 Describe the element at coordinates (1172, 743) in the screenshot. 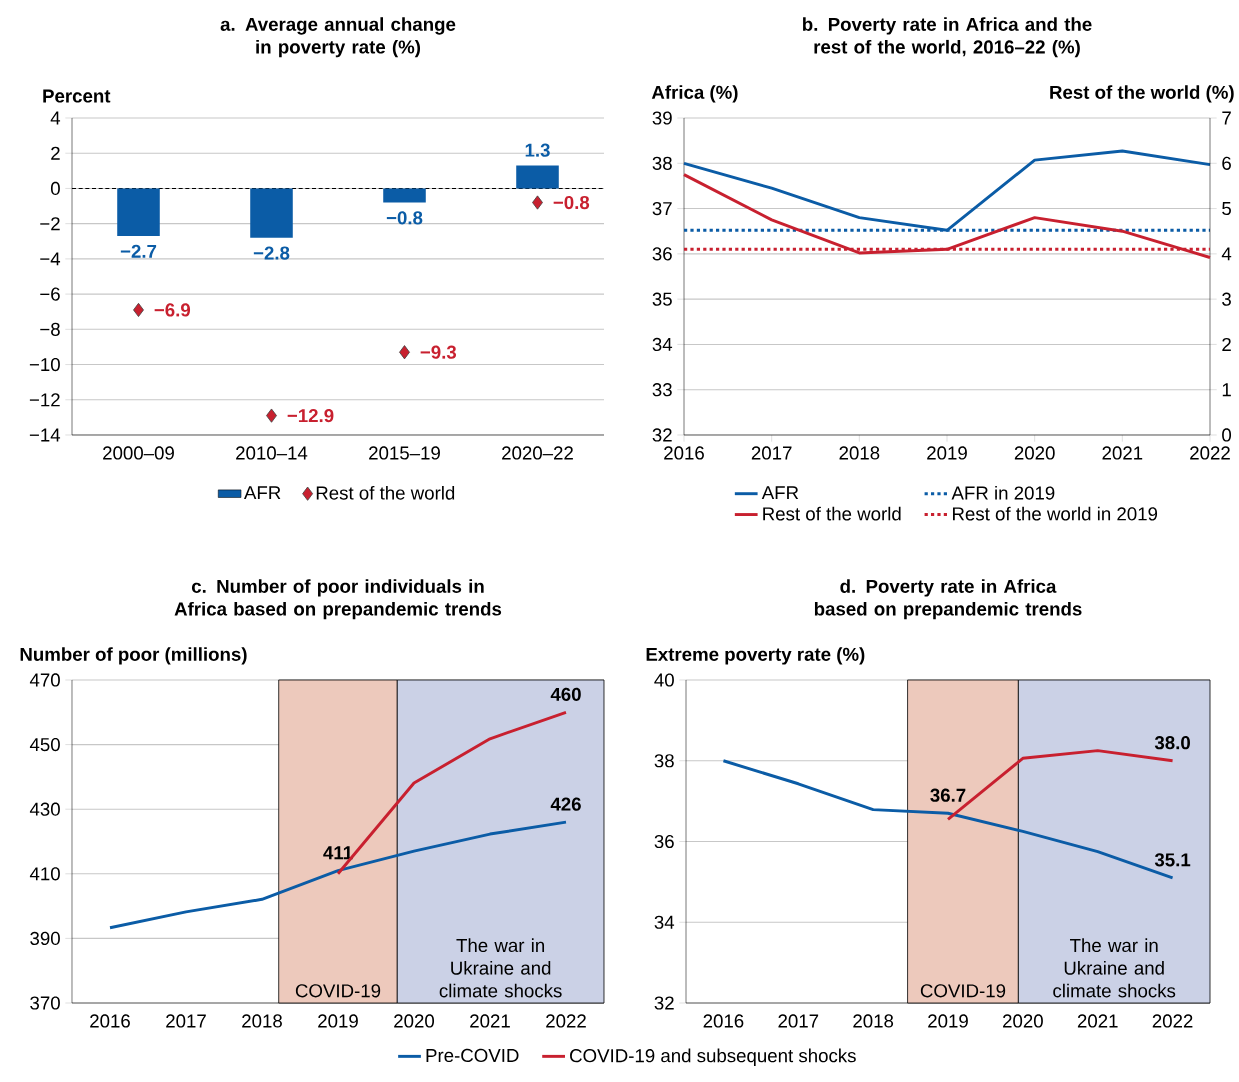

I see `data-label: 38.0` at that location.